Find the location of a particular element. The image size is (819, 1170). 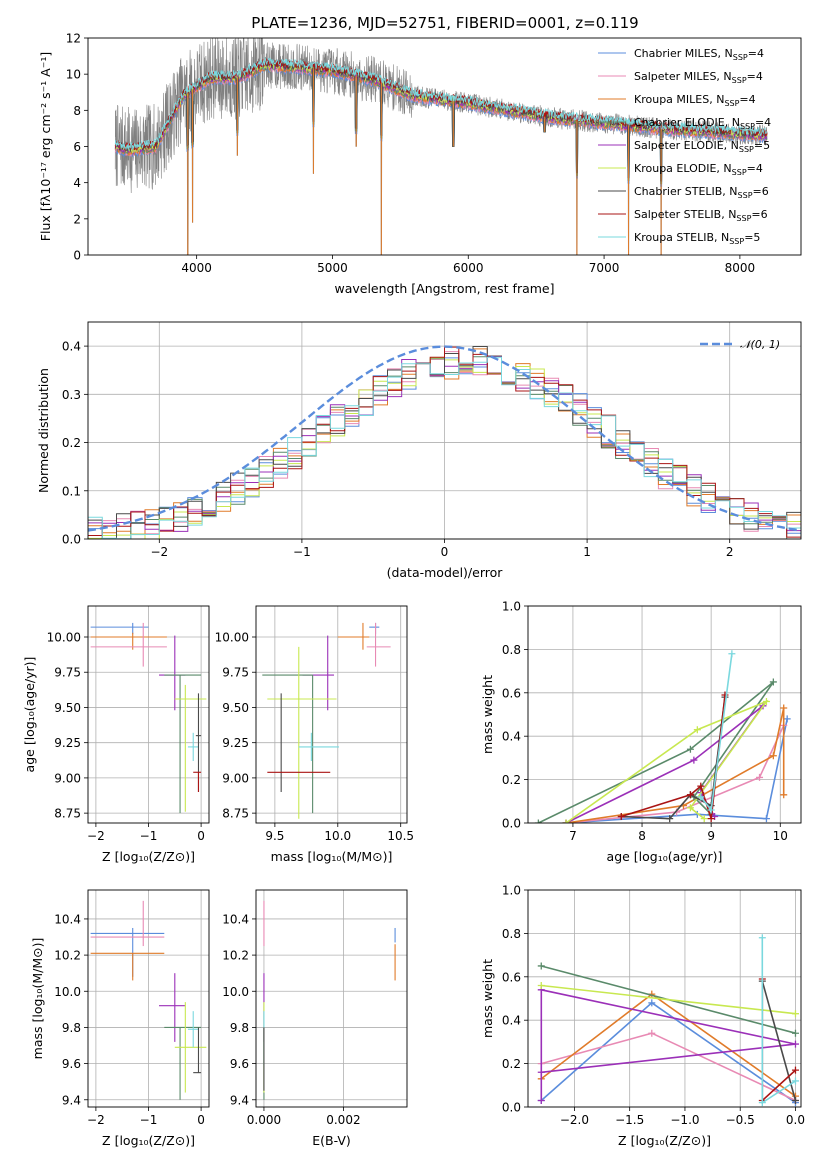

normal-reference-curve is located at coordinates (443, 438).